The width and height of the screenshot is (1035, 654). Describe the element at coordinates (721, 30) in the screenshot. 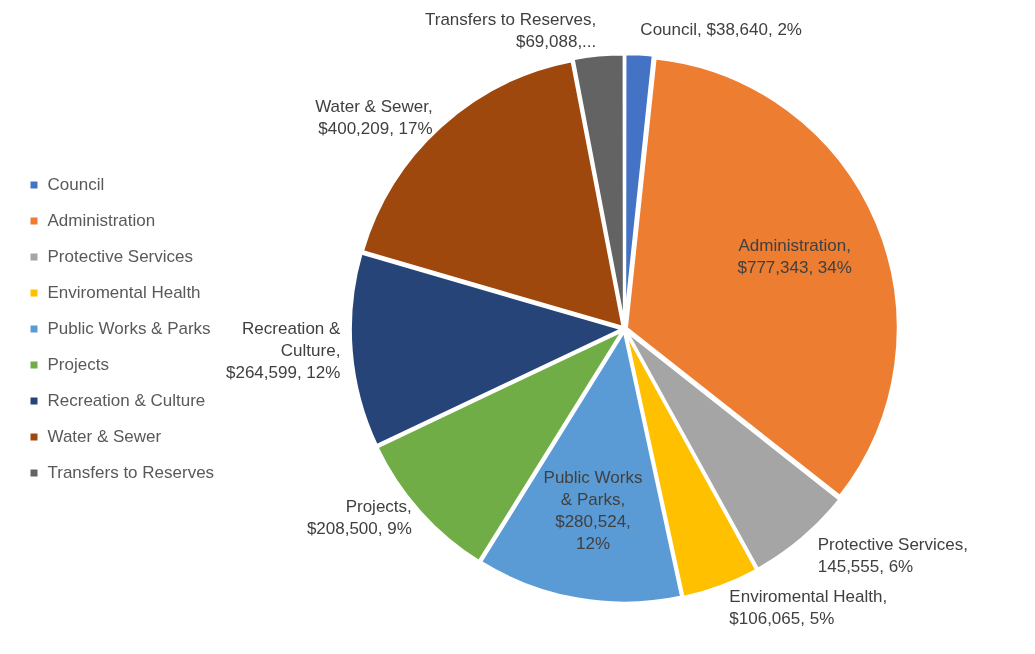

I see `data-label: Council, $38,640, 2%` at that location.